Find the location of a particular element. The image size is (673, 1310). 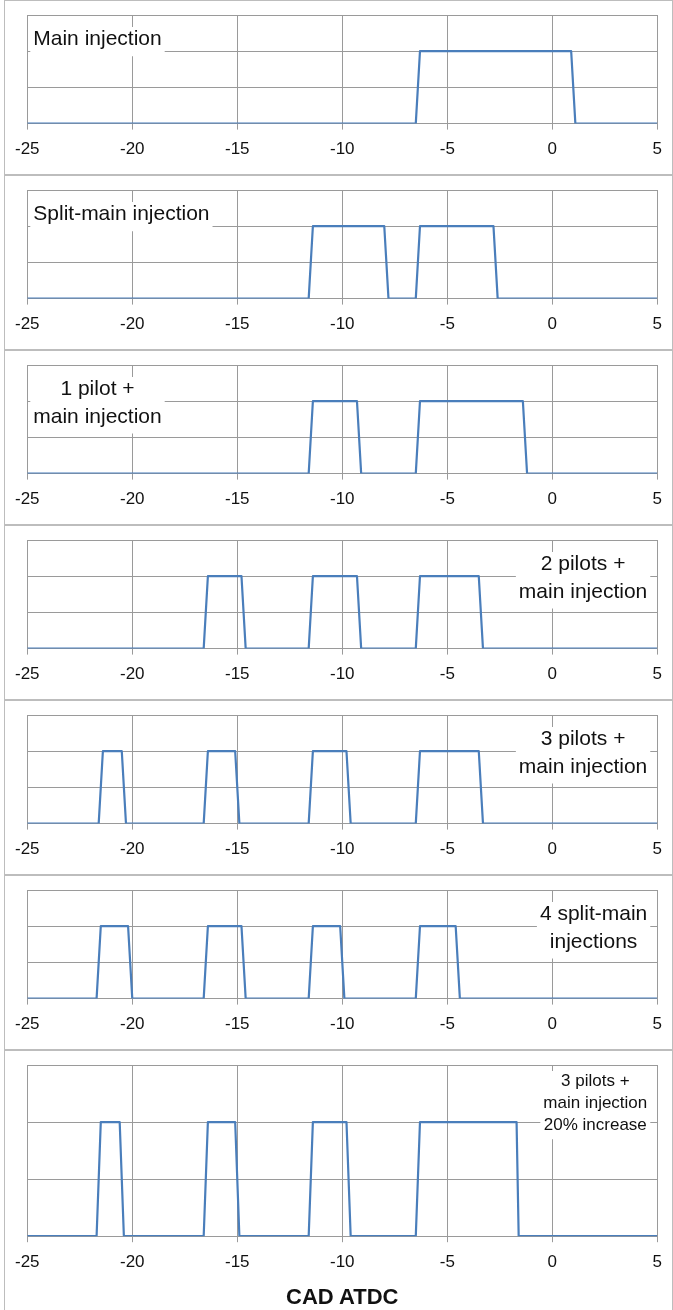

text: Main injection is located at coordinates (97, 38).